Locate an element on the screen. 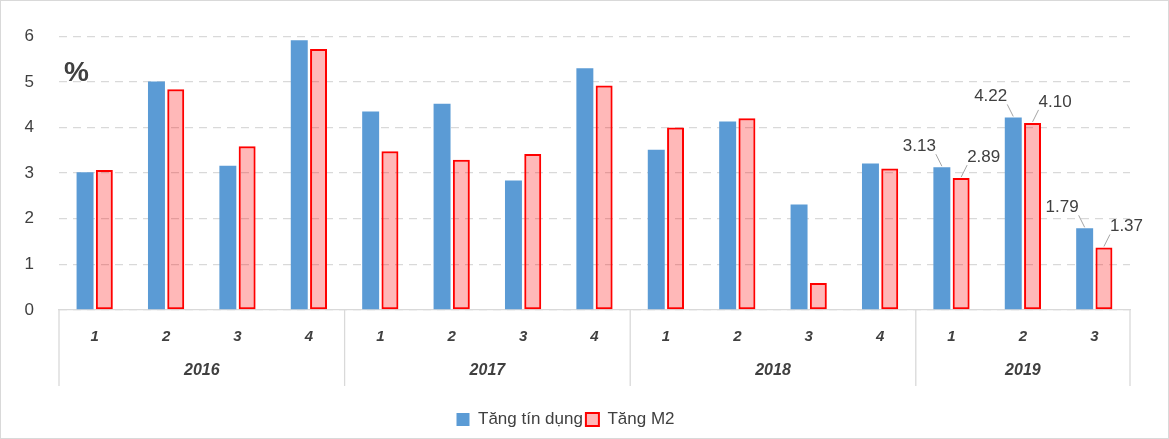  y-tick-label: 3 is located at coordinates (29, 172).